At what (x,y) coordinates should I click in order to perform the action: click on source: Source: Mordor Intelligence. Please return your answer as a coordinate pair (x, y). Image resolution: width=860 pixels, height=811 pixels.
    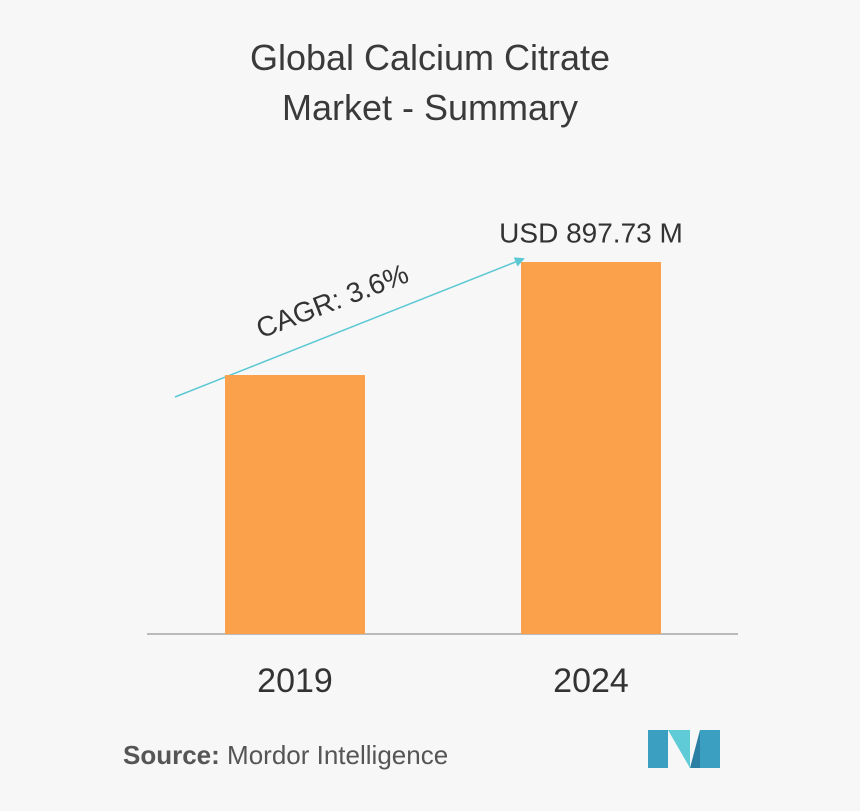
    Looking at the image, I should click on (285, 755).